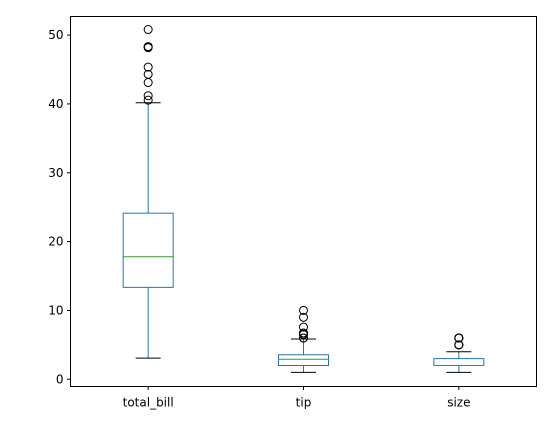 This screenshot has width=558, height=423. What do you see at coordinates (55, 310) in the screenshot?
I see `y-tick-label: 10` at bounding box center [55, 310].